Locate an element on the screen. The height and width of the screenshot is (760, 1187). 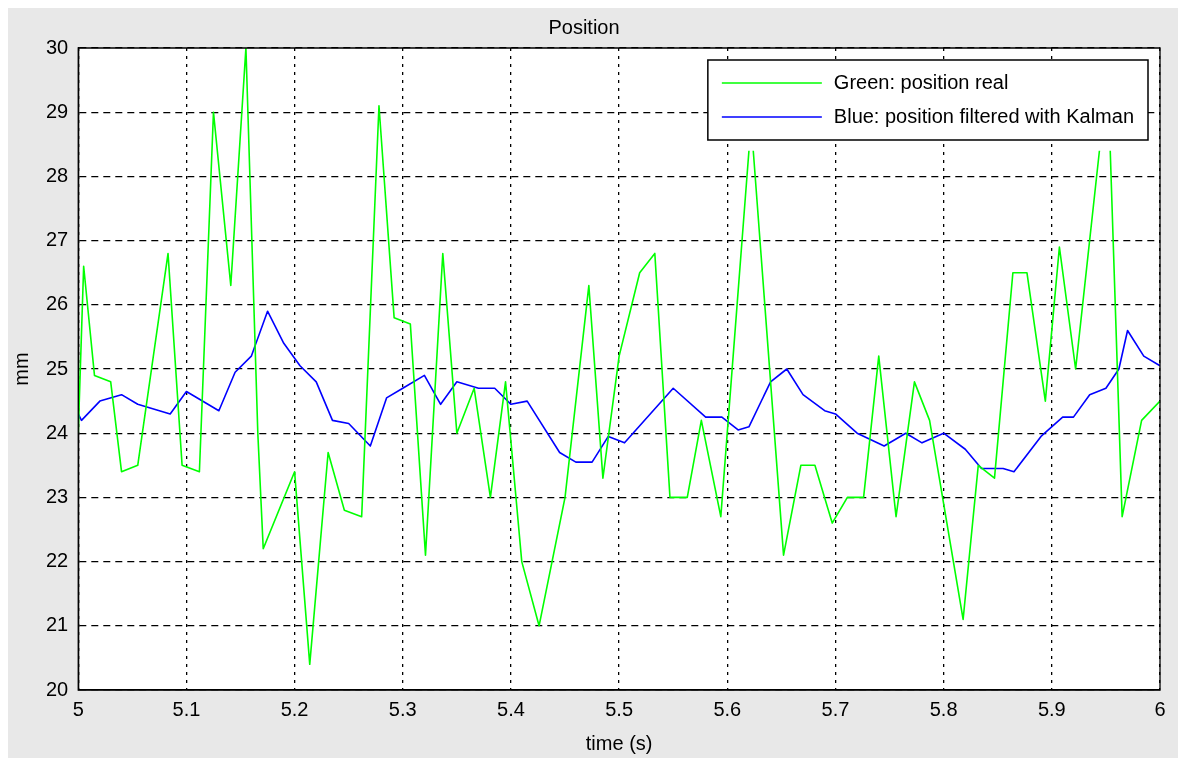
y-axis-title: mm is located at coordinates (20, 369).